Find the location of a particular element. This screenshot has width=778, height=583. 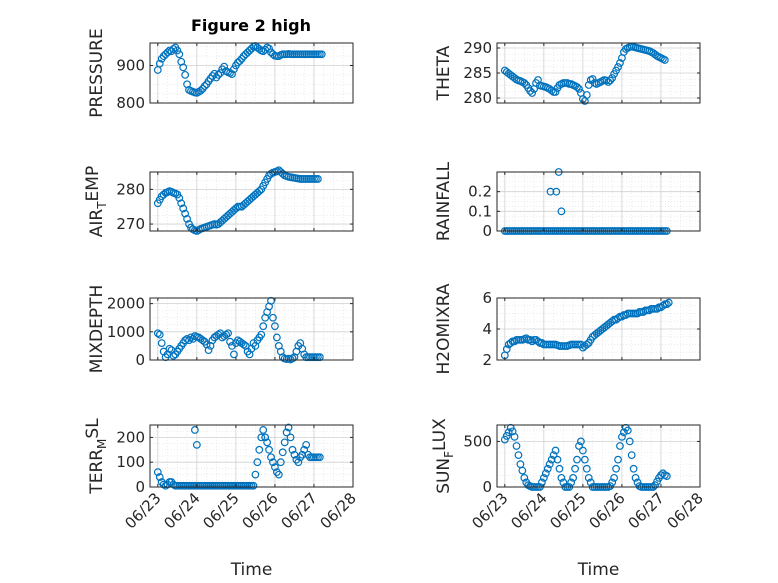

y-tick-label: 0.2 is located at coordinates (480, 192).